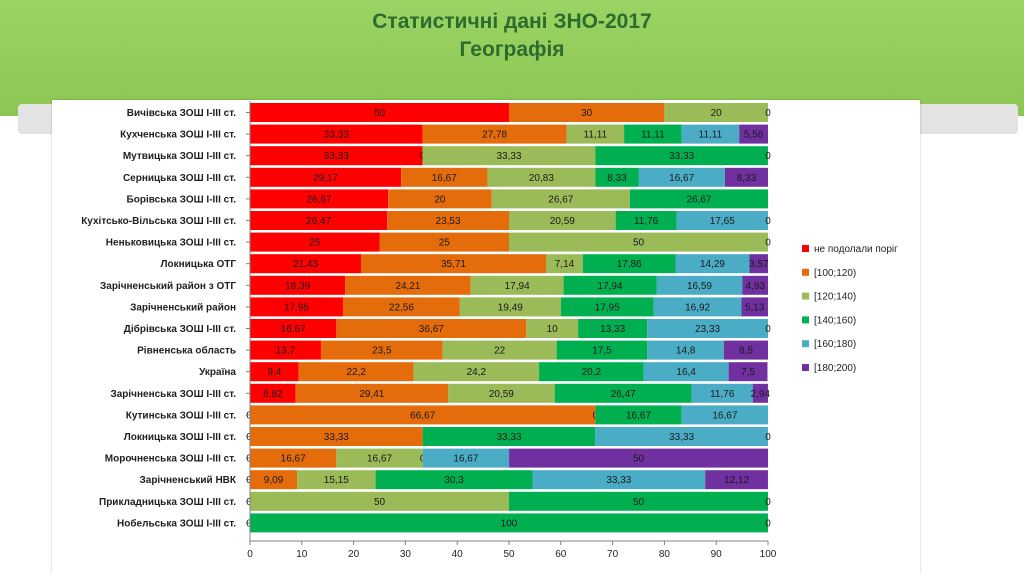 The image size is (1024, 574). Describe the element at coordinates (171, 243) in the screenshot. I see `category-label: Неньковицька ЗОШ І-ІІІ ст.` at that location.